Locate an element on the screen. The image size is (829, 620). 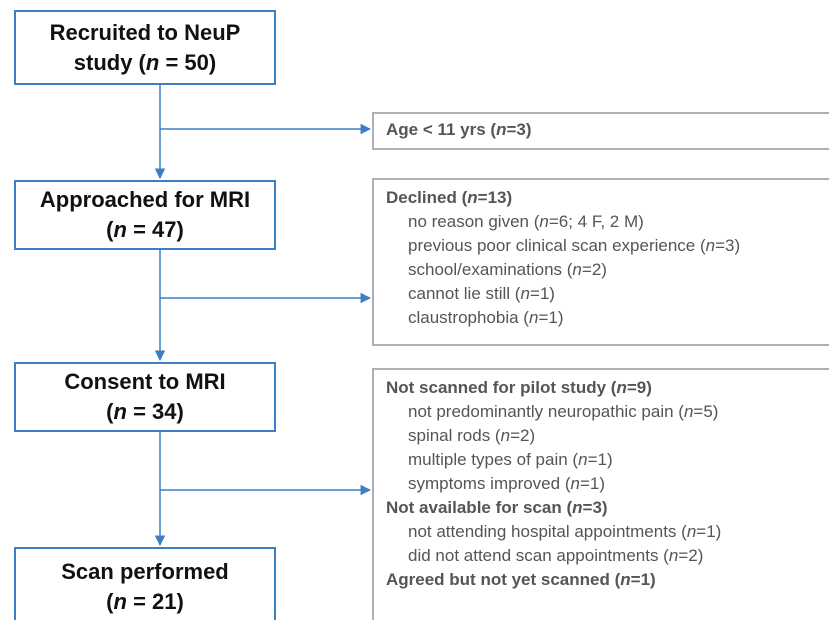
exclusion-item: claustrophobia (n=1) is located at coordinates (486, 317).